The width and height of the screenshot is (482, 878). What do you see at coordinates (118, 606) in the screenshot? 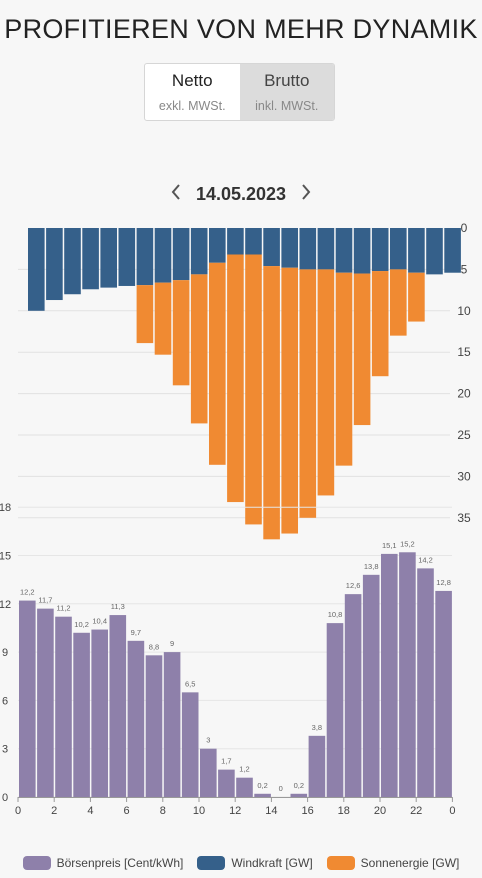
I see `price-data-label: 11,3` at bounding box center [118, 606].